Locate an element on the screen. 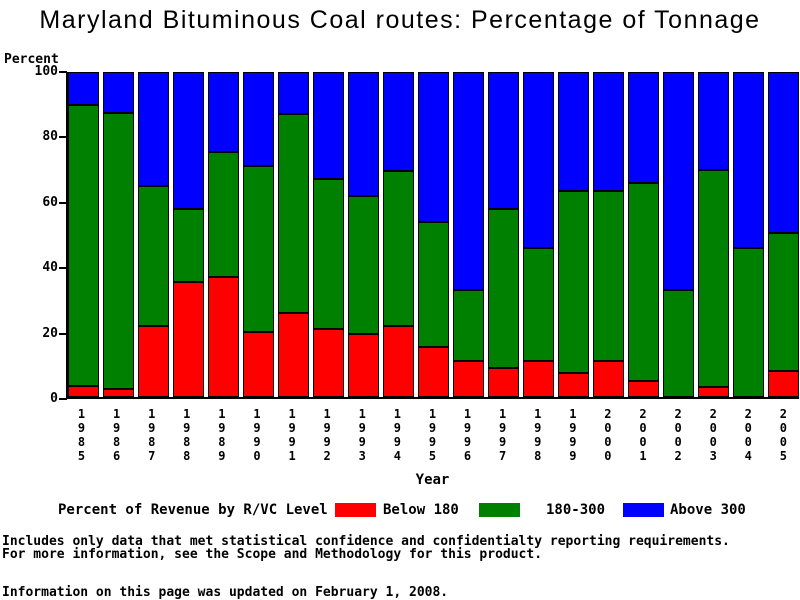  y-tick-label-80: 80 is located at coordinates (50, 137).